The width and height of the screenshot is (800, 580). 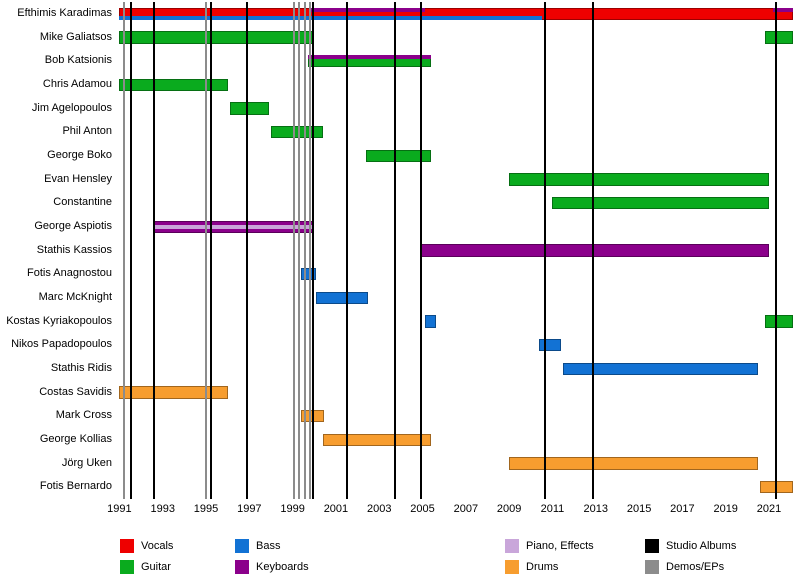 What do you see at coordinates (512, 567) in the screenshot?
I see `legend-swatch-drums` at bounding box center [512, 567].